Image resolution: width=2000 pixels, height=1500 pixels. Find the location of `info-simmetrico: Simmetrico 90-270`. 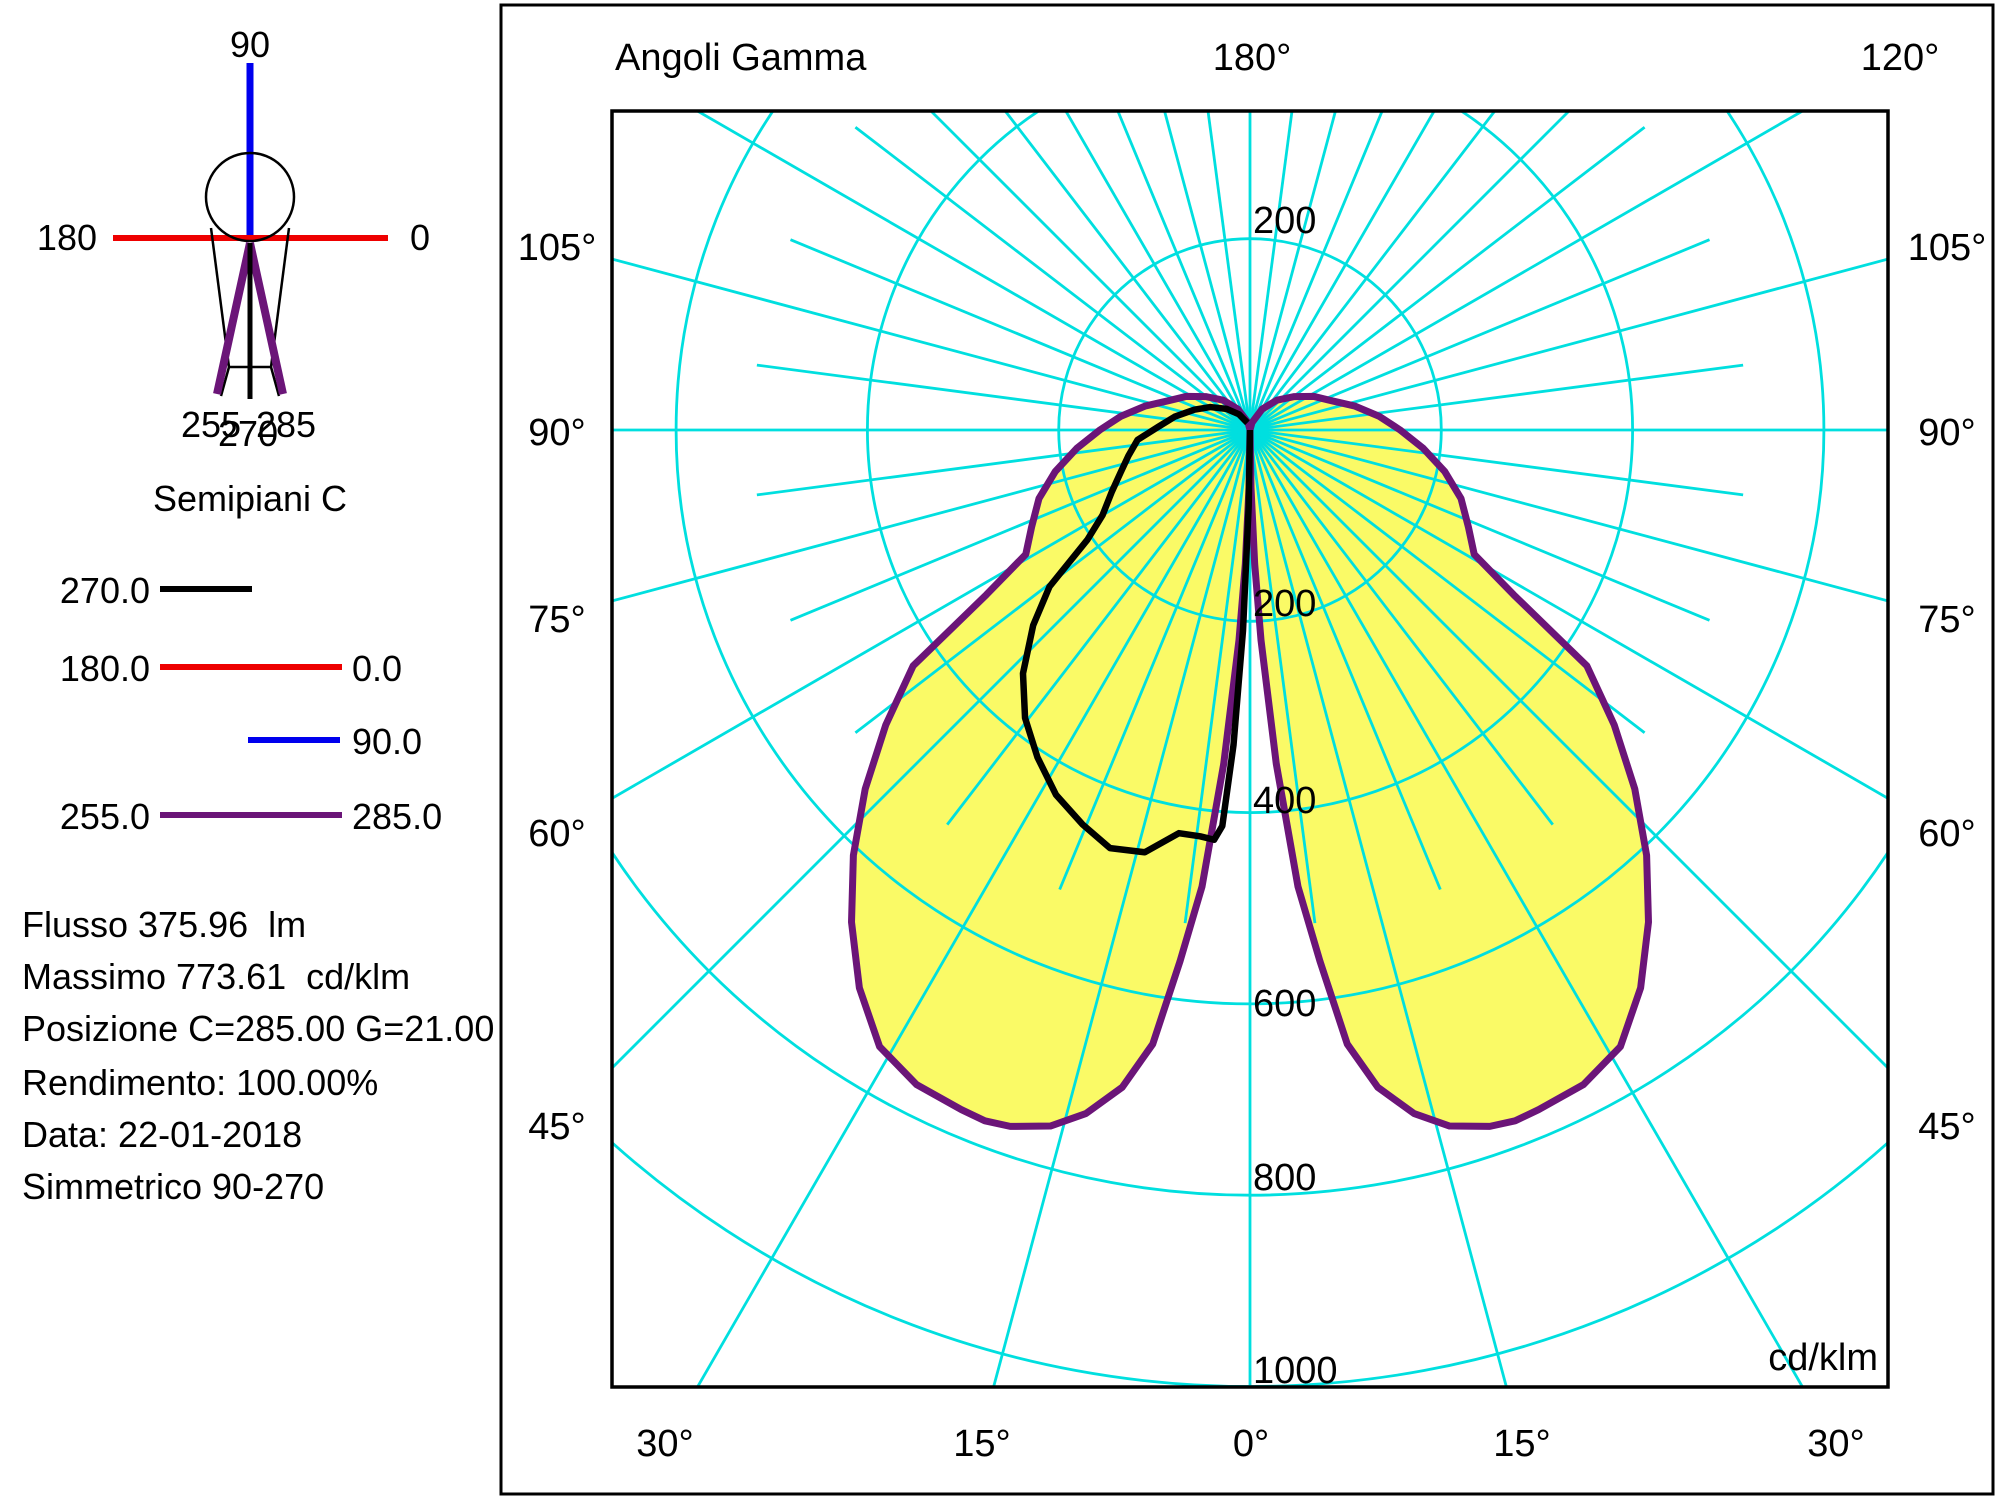

info-simmetrico: Simmetrico 90-270 is located at coordinates (173, 1186).